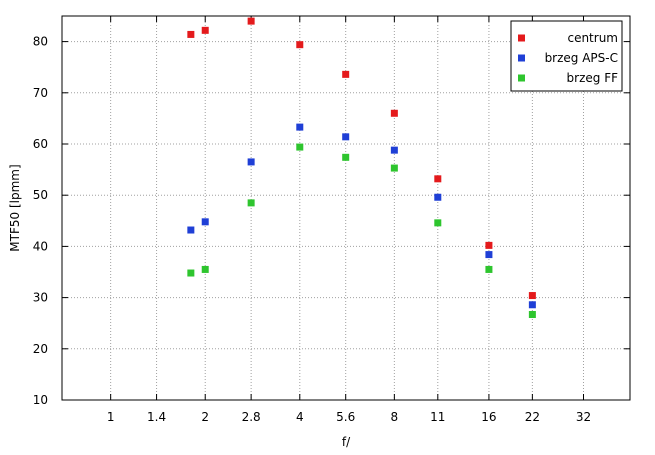 Image resolution: width=655 pixels, height=455 pixels. What do you see at coordinates (40, 400) in the screenshot?
I see `y-tick-label: 10` at bounding box center [40, 400].